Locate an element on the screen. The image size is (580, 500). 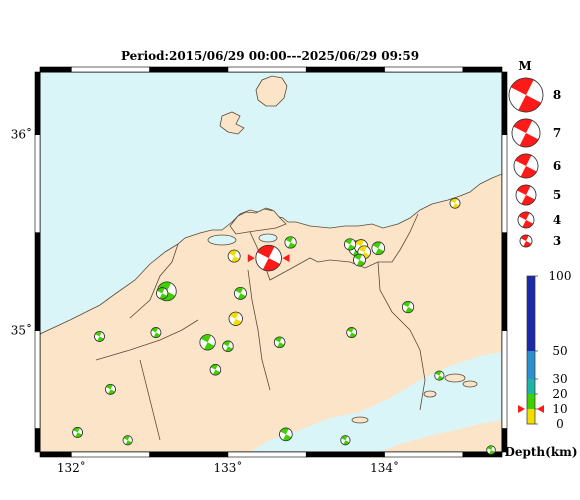
lon-tick-label: 132˚ is located at coordinates (71, 467).